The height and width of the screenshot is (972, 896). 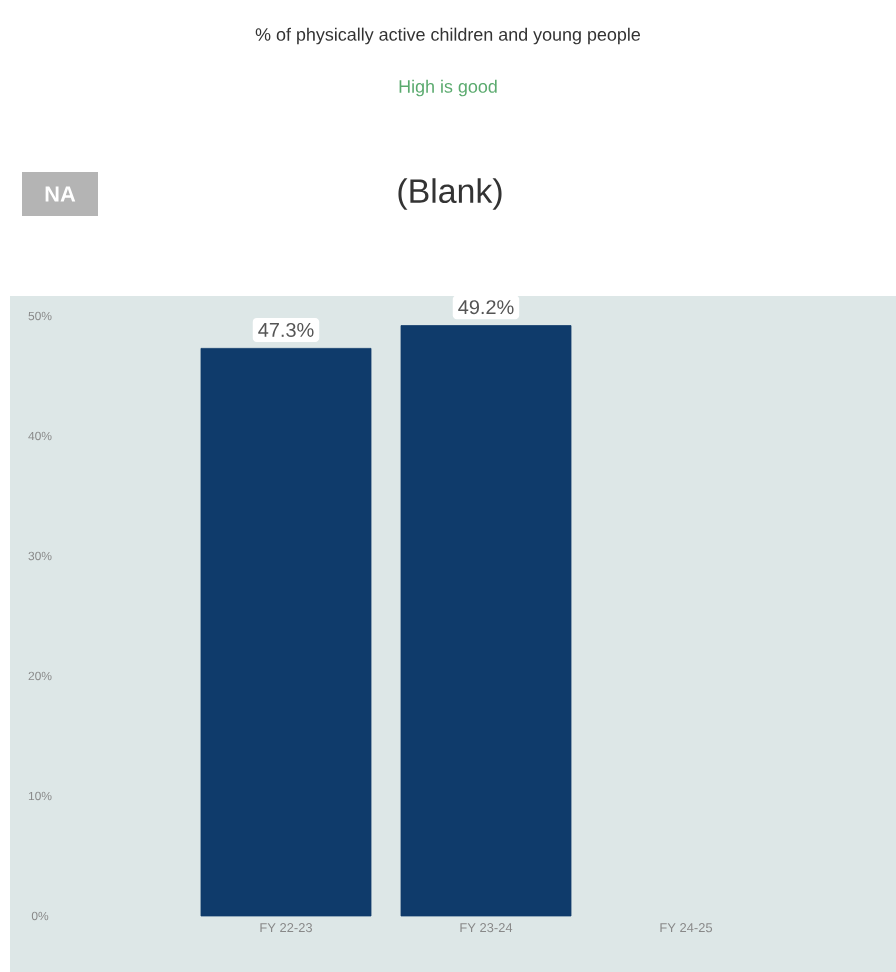 What do you see at coordinates (286, 330) in the screenshot?
I see `data-label: 47.3%` at bounding box center [286, 330].